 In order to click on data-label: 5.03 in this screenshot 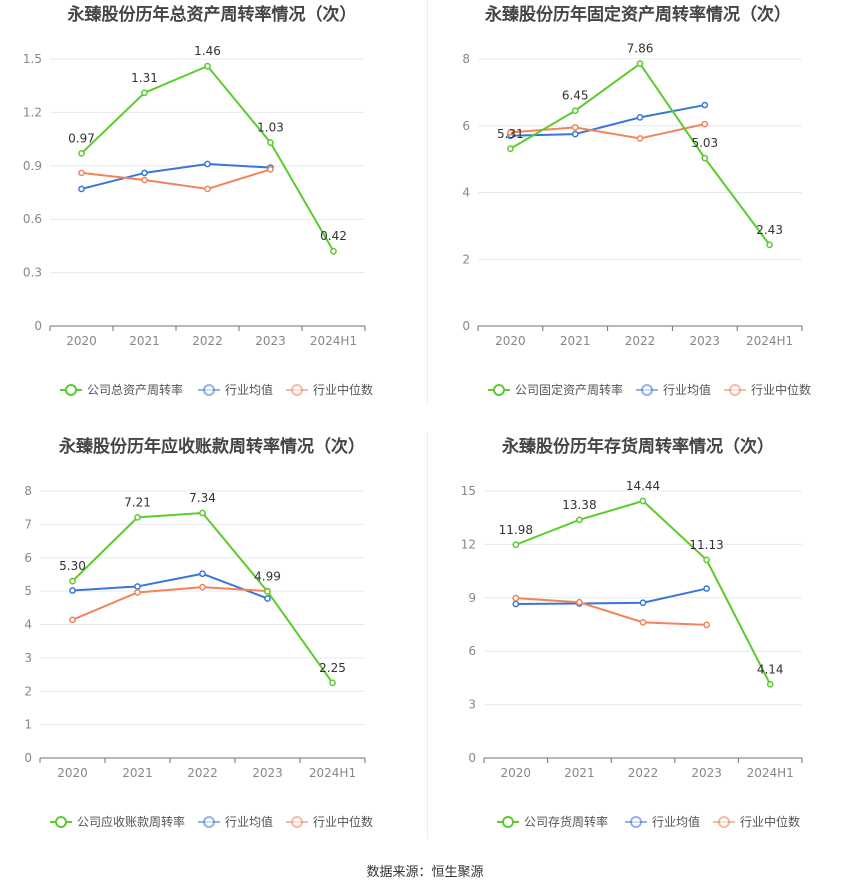, I will do `click(704, 143)`.